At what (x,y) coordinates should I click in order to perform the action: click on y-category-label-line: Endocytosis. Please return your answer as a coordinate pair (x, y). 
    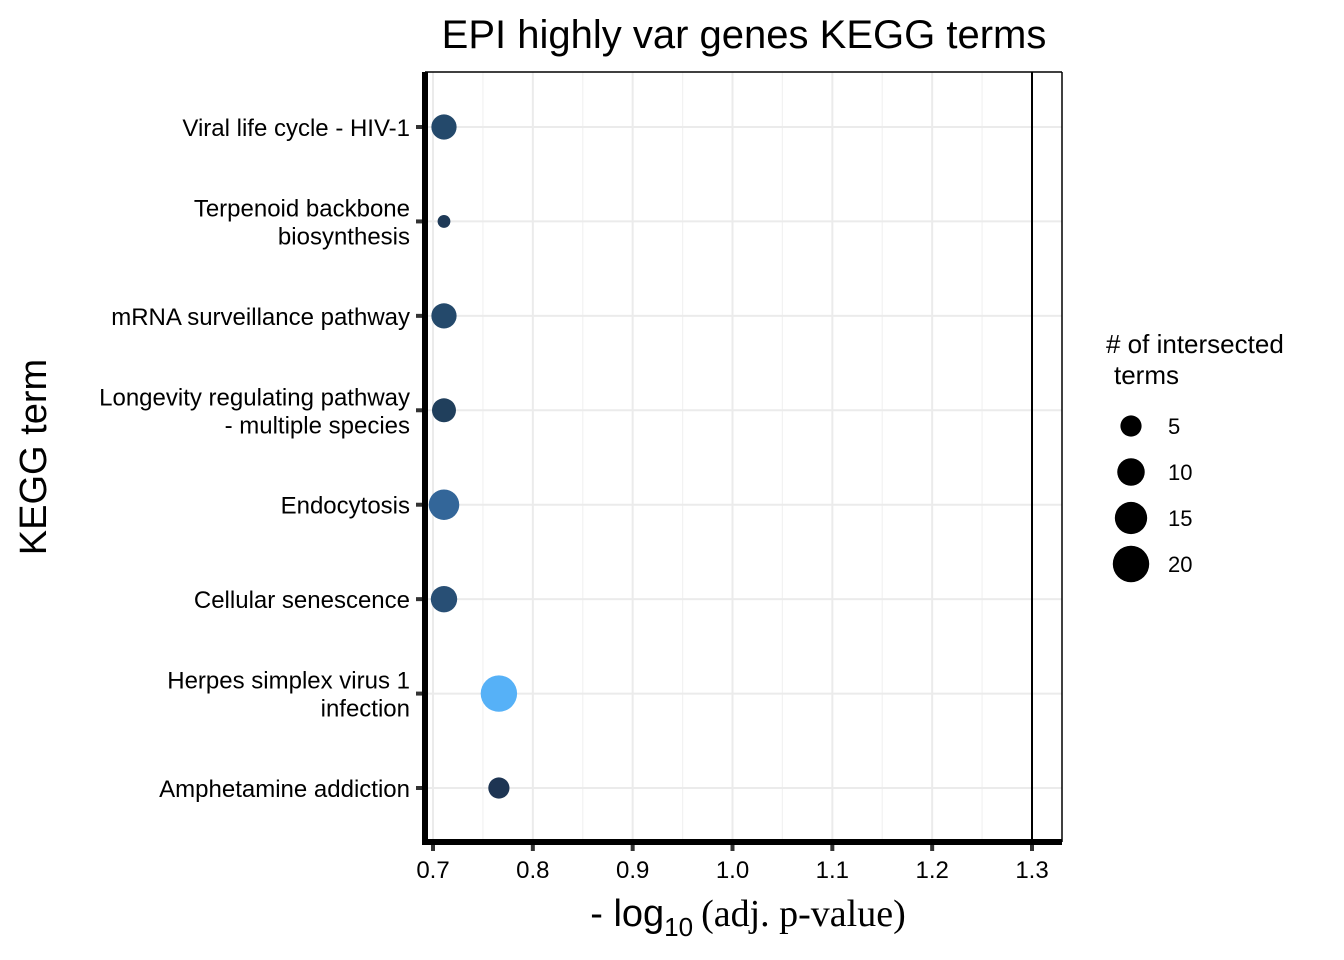
    Looking at the image, I should click on (345, 506).